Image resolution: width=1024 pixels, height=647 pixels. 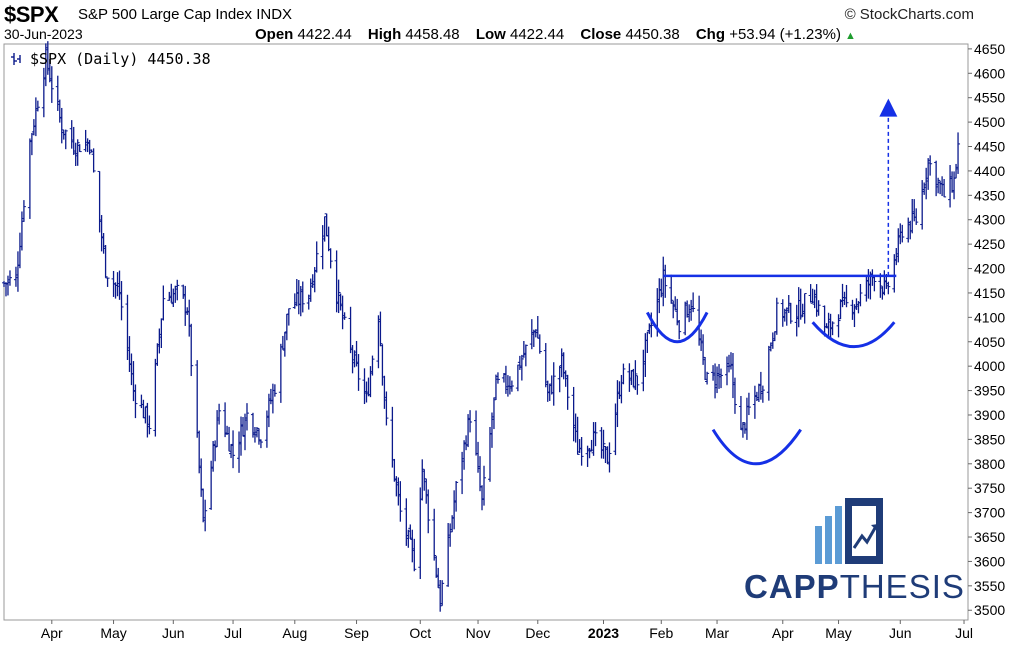 What do you see at coordinates (603, 633) in the screenshot?
I see `x-tick-label: 2023` at bounding box center [603, 633].